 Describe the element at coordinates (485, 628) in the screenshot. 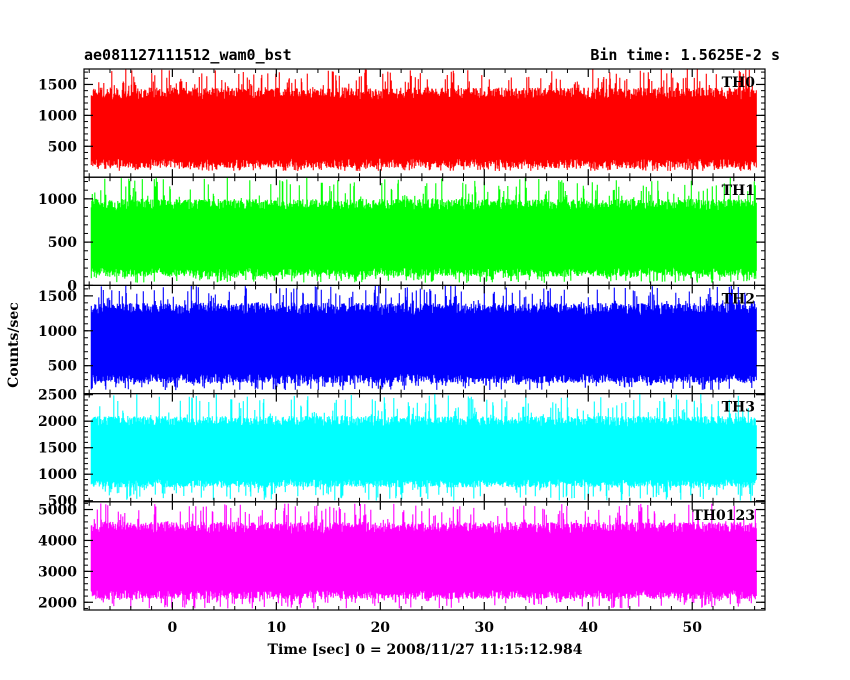

I see `x-tick-label: 30` at that location.